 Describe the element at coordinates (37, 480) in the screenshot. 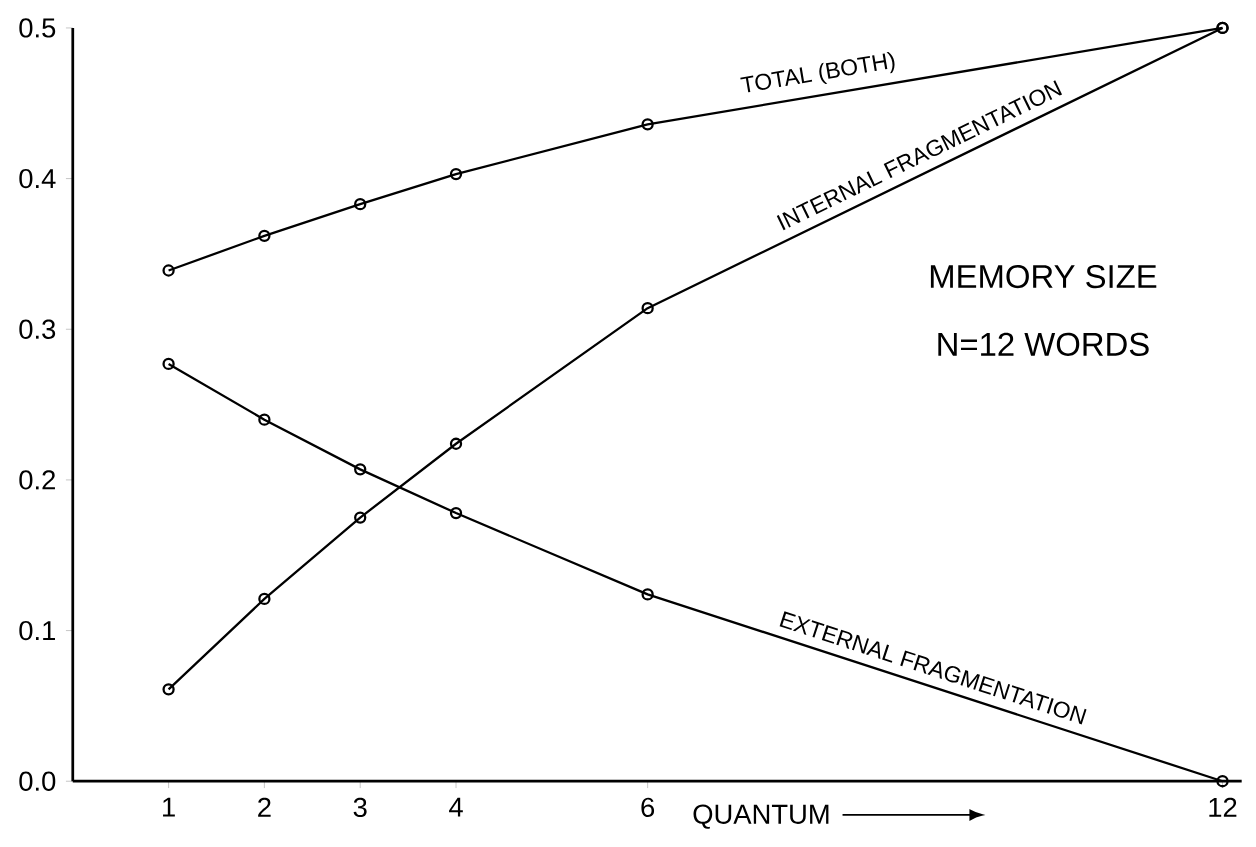

I see `y-tick-label: 0.2` at that location.